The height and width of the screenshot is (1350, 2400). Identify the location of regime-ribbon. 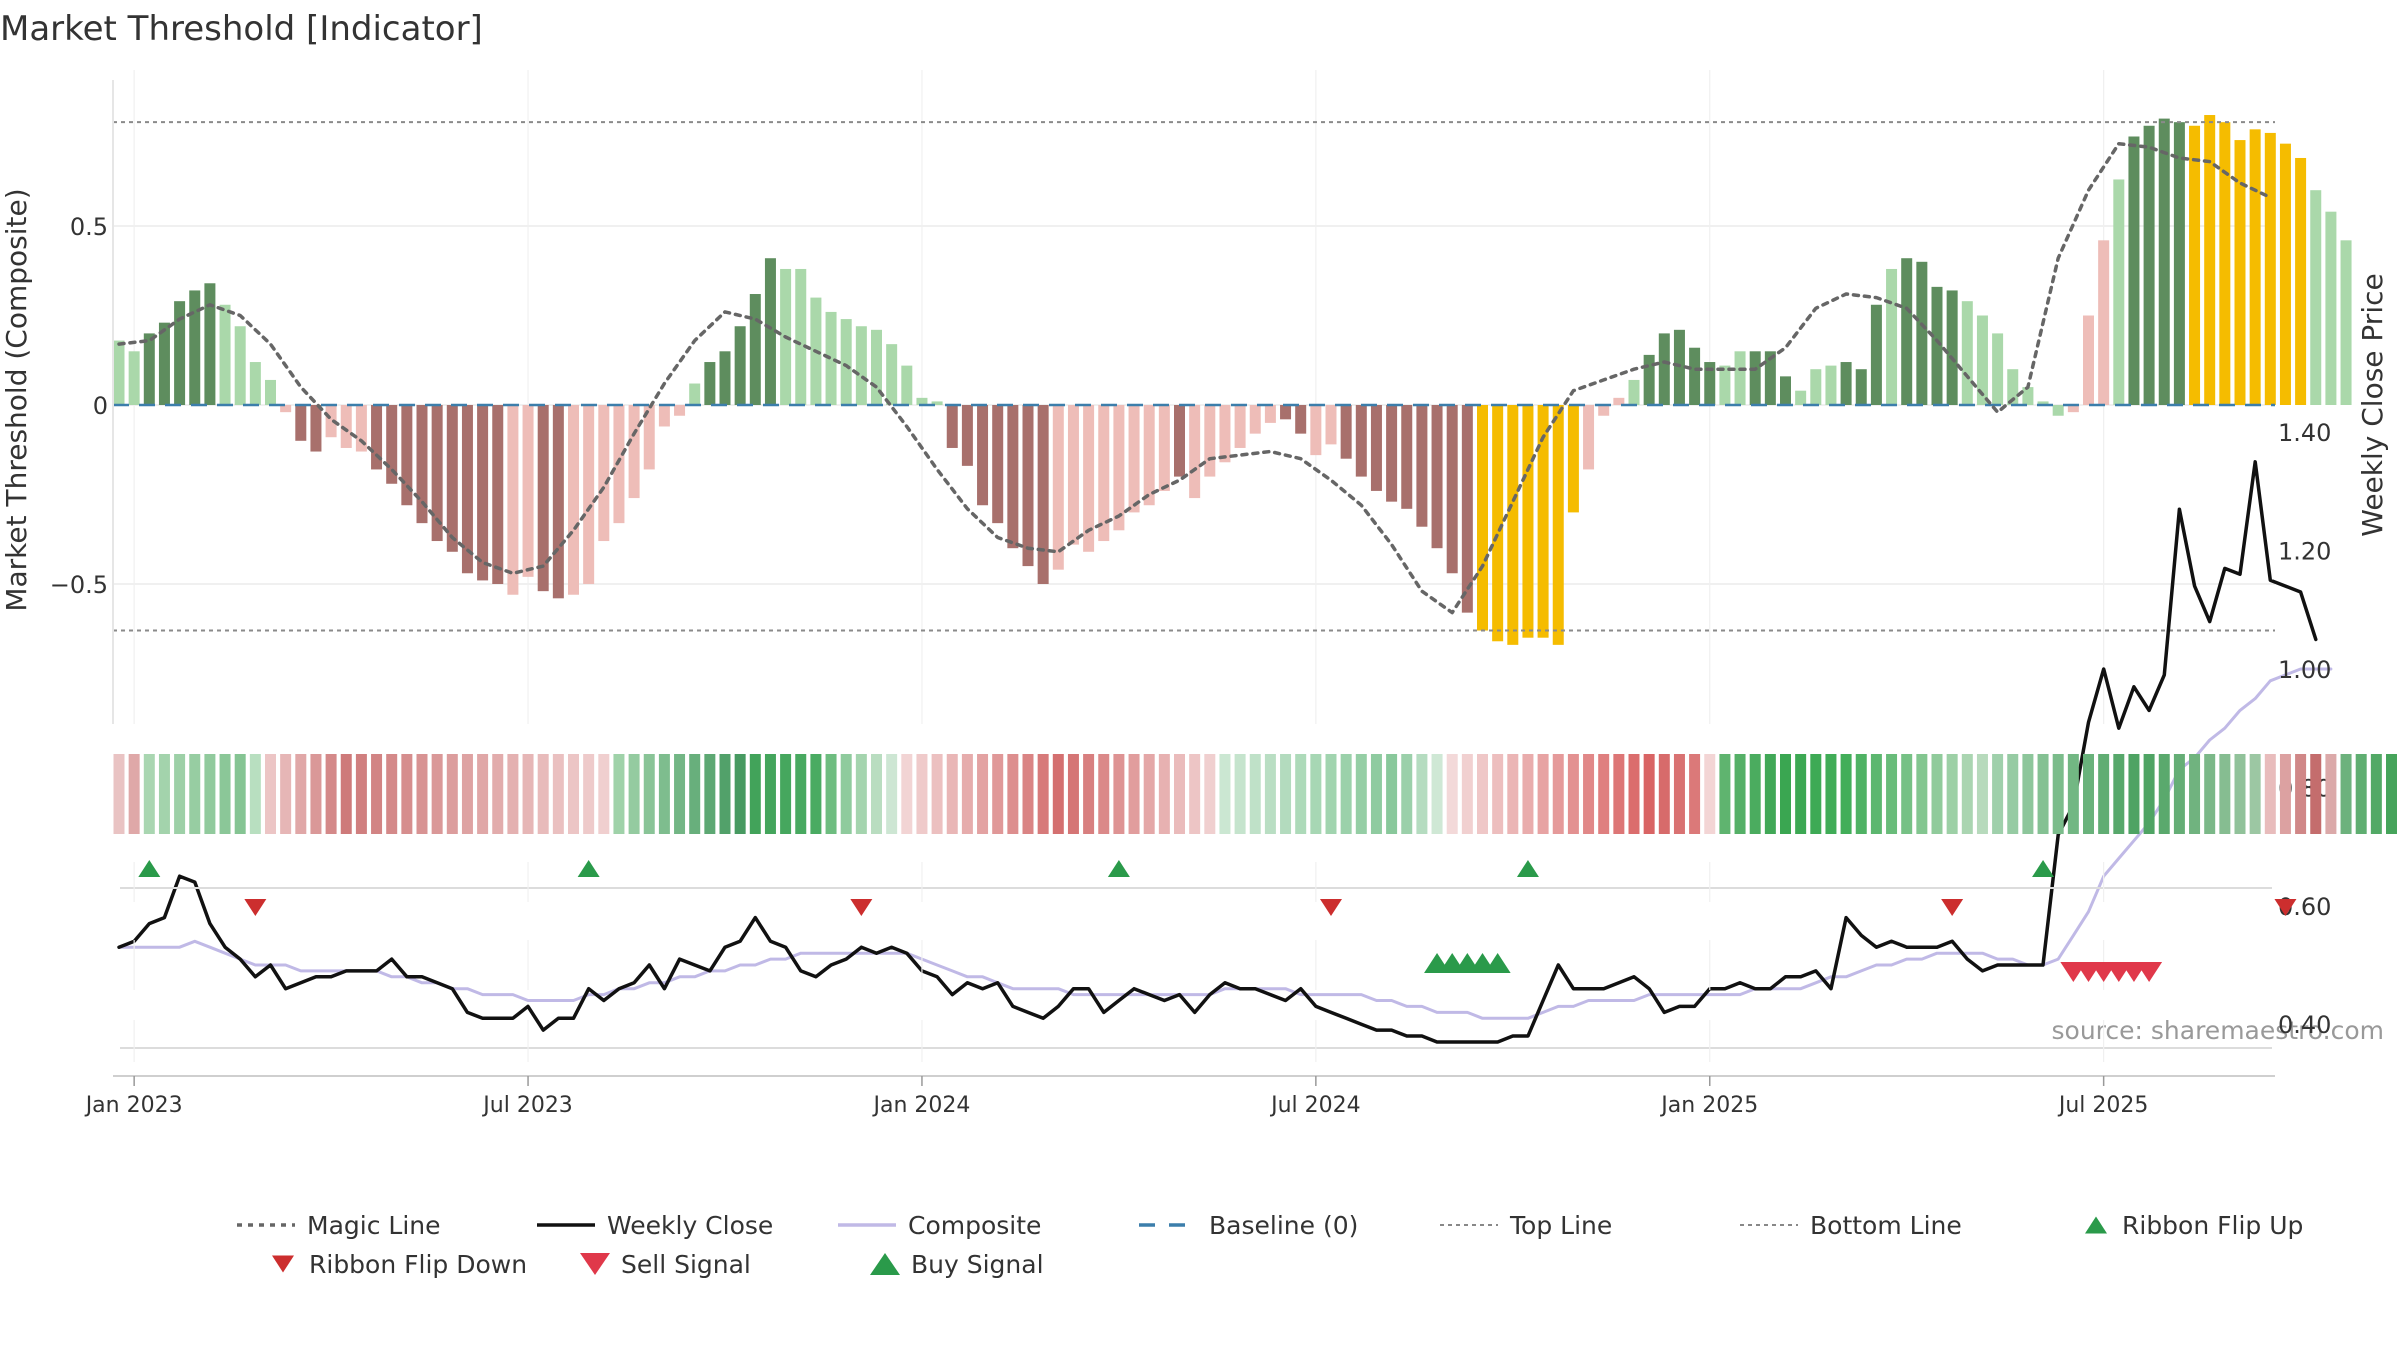
(1255, 794).